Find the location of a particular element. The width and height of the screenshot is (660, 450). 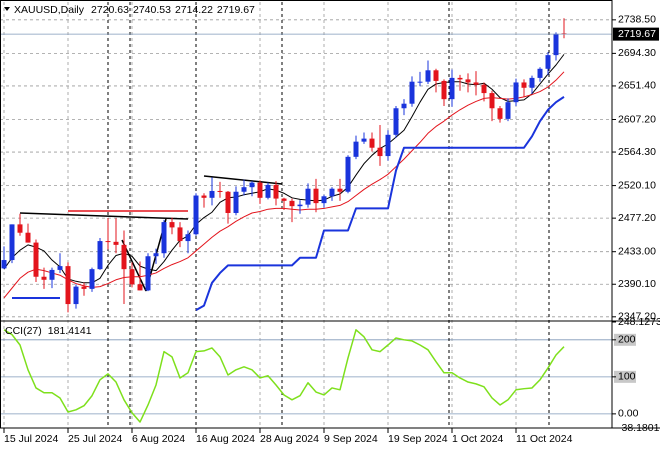

y-tick-label: 2607.20 is located at coordinates (637, 119).